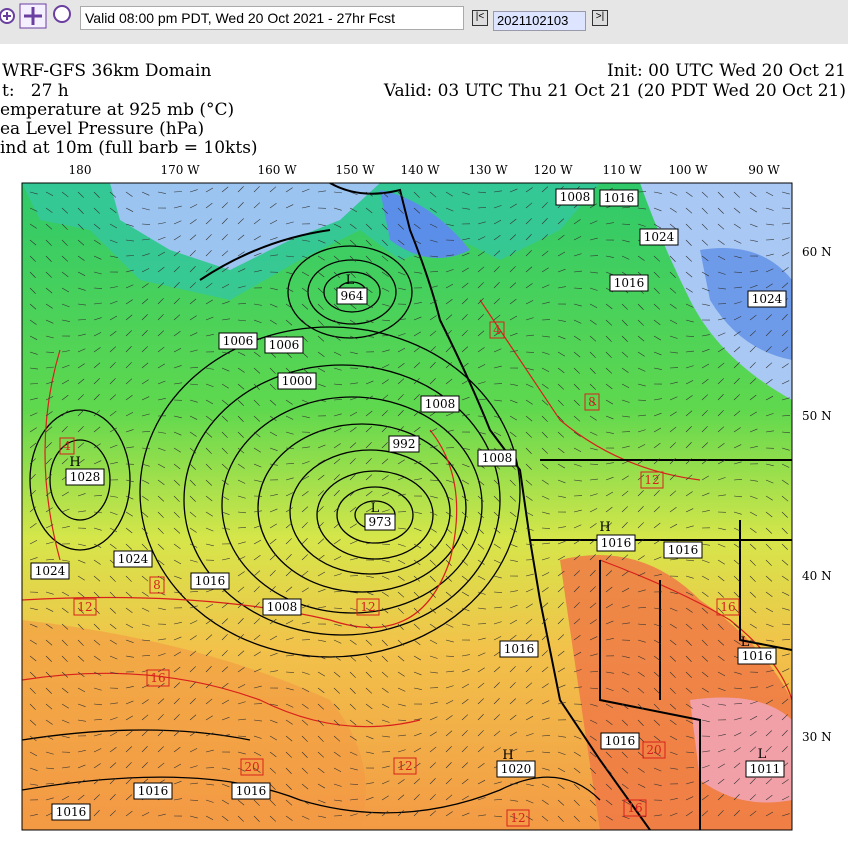 This screenshot has width=848, height=844. Describe the element at coordinates (480, 18) in the screenshot. I see `prev-button: |<` at that location.